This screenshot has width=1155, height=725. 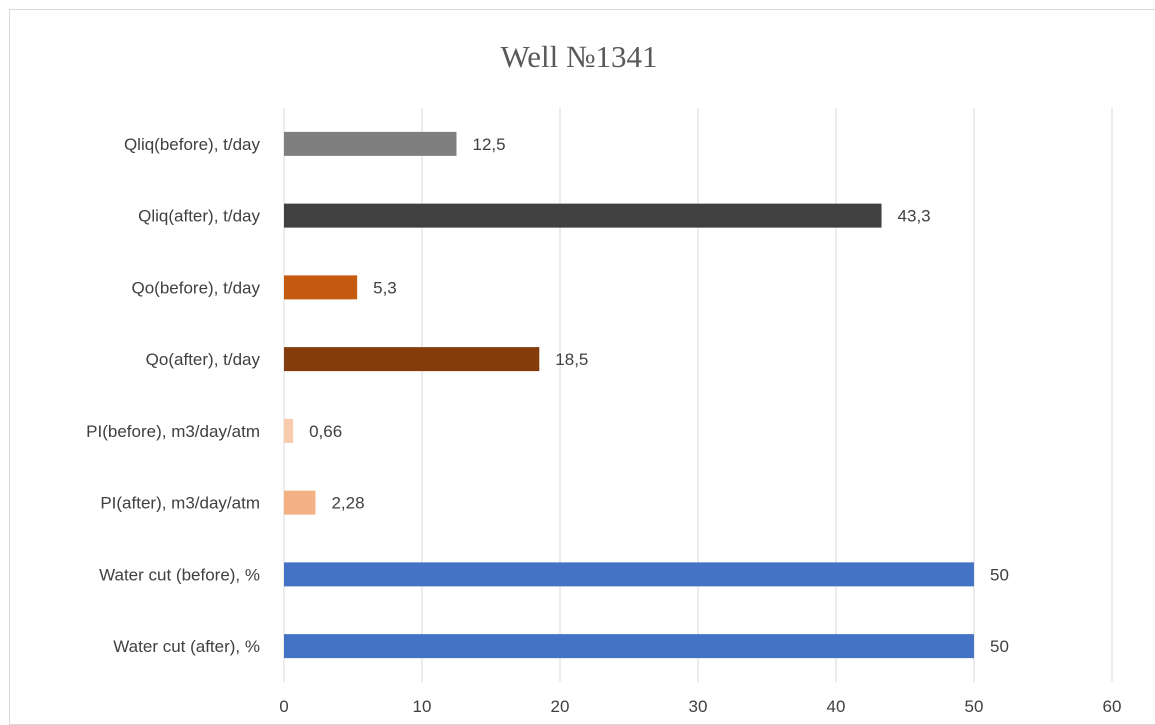 What do you see at coordinates (571, 359) in the screenshot?
I see `data-label: 18,5` at bounding box center [571, 359].